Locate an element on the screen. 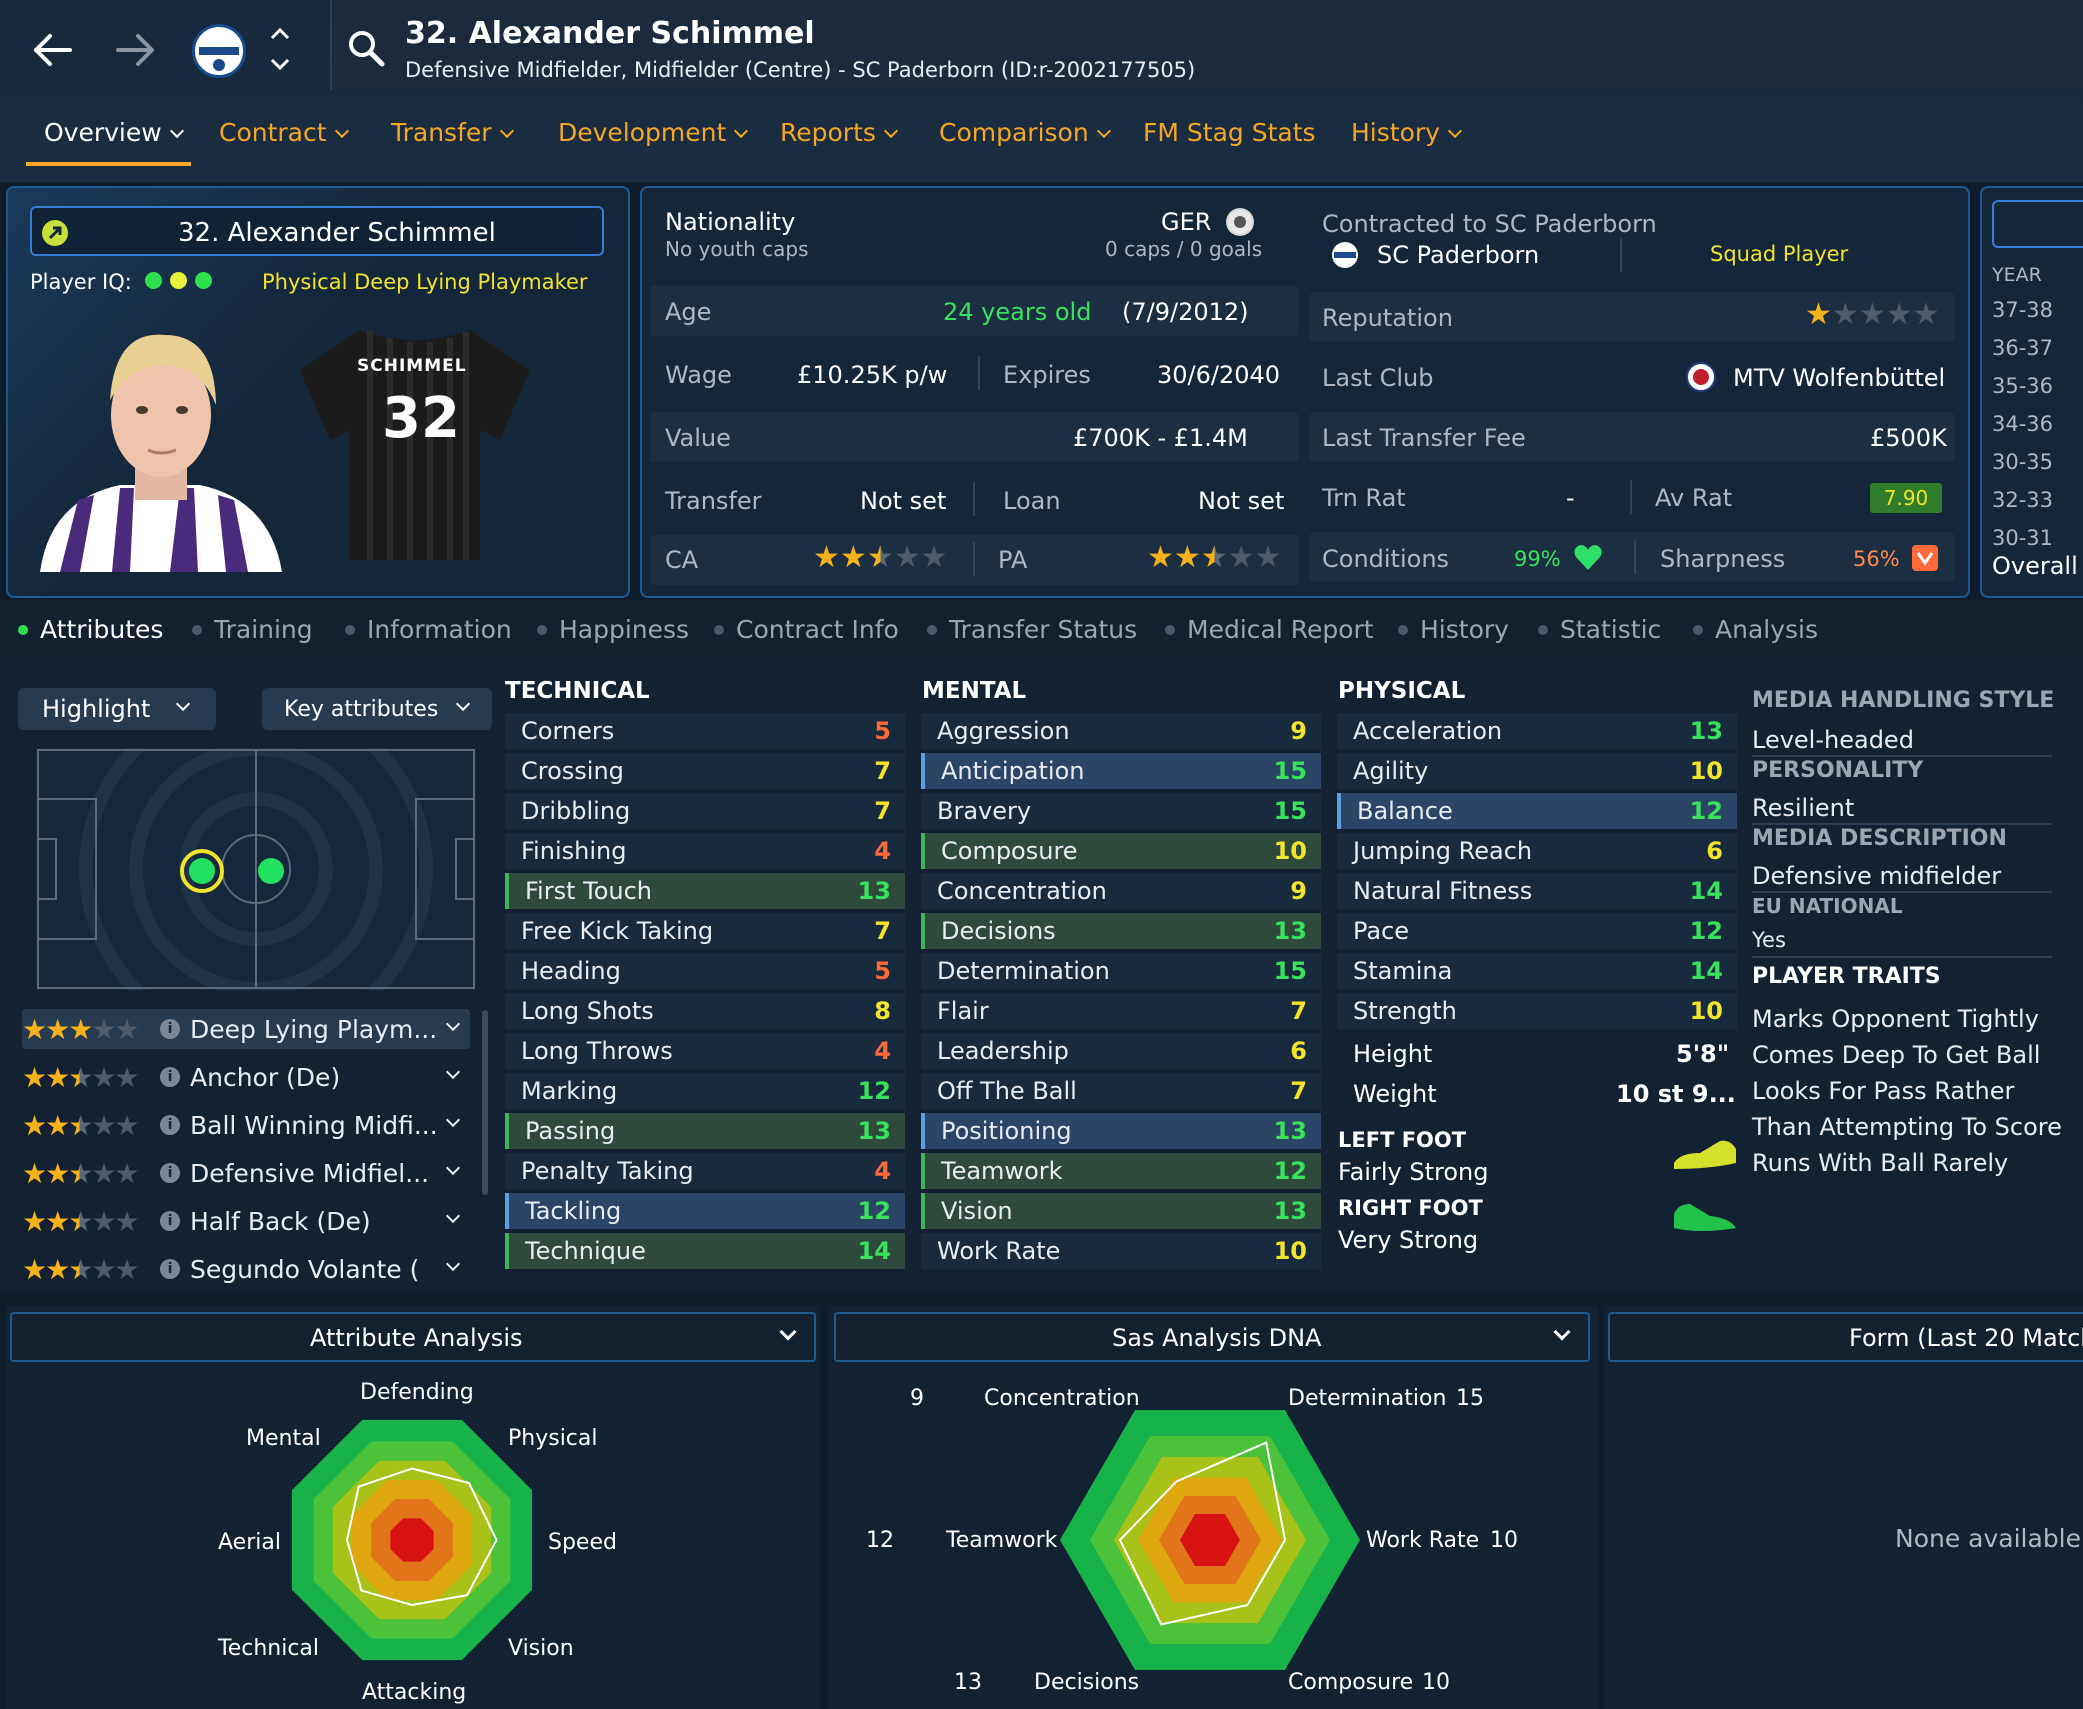 This screenshot has width=2083, height=1709. star-half-icon: ★ is located at coordinates (880, 557).